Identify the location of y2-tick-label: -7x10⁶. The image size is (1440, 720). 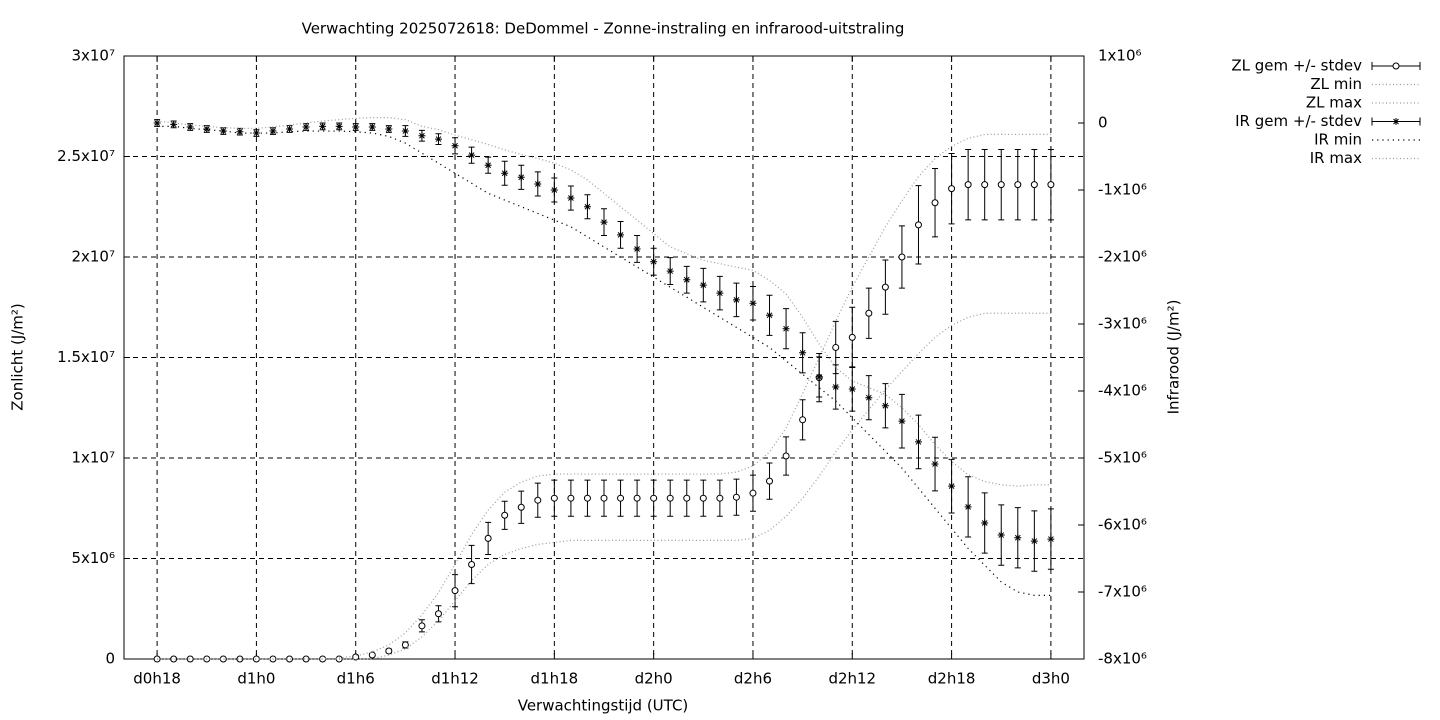
(1122, 592).